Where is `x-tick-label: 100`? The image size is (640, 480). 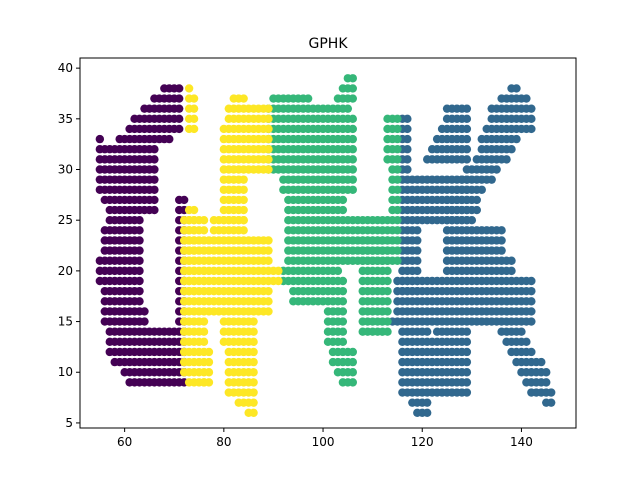
x-tick-label: 100 is located at coordinates (323, 442).